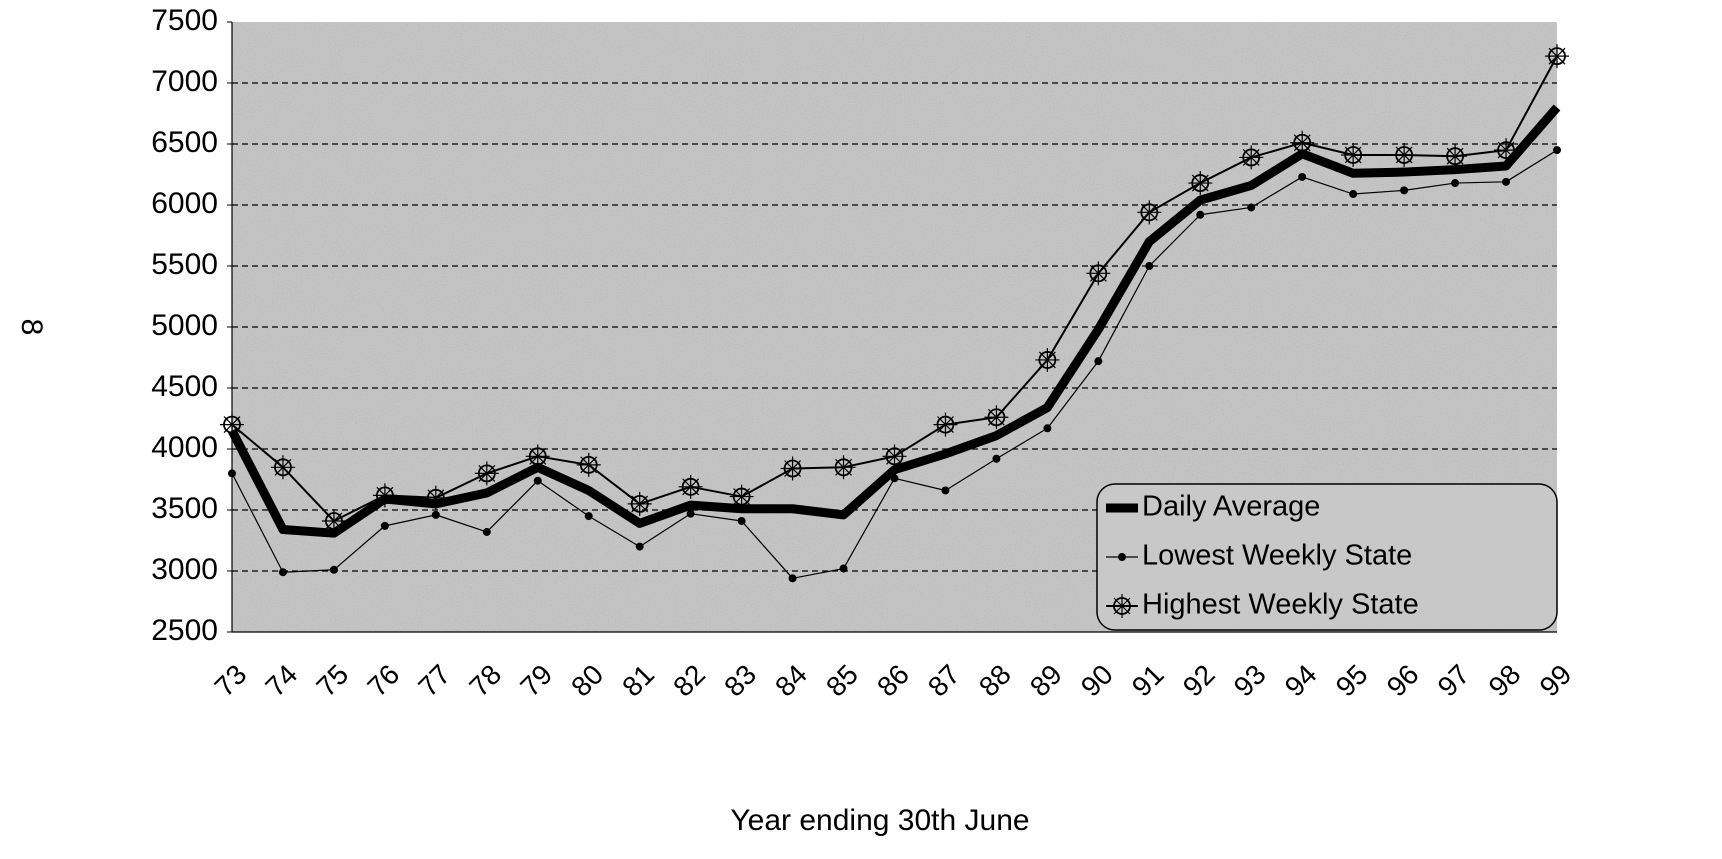  What do you see at coordinates (1403, 681) in the screenshot?
I see `x-tick-label: 96` at bounding box center [1403, 681].